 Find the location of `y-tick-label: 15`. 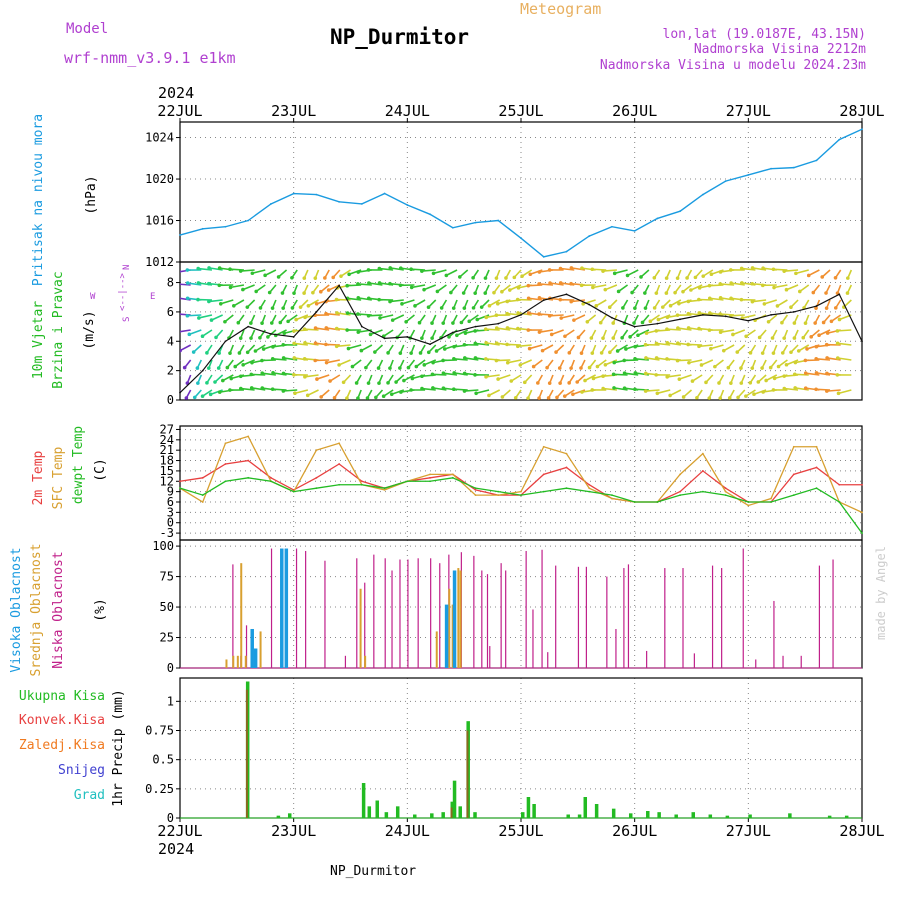

y-tick-label: 15 is located at coordinates (167, 471).